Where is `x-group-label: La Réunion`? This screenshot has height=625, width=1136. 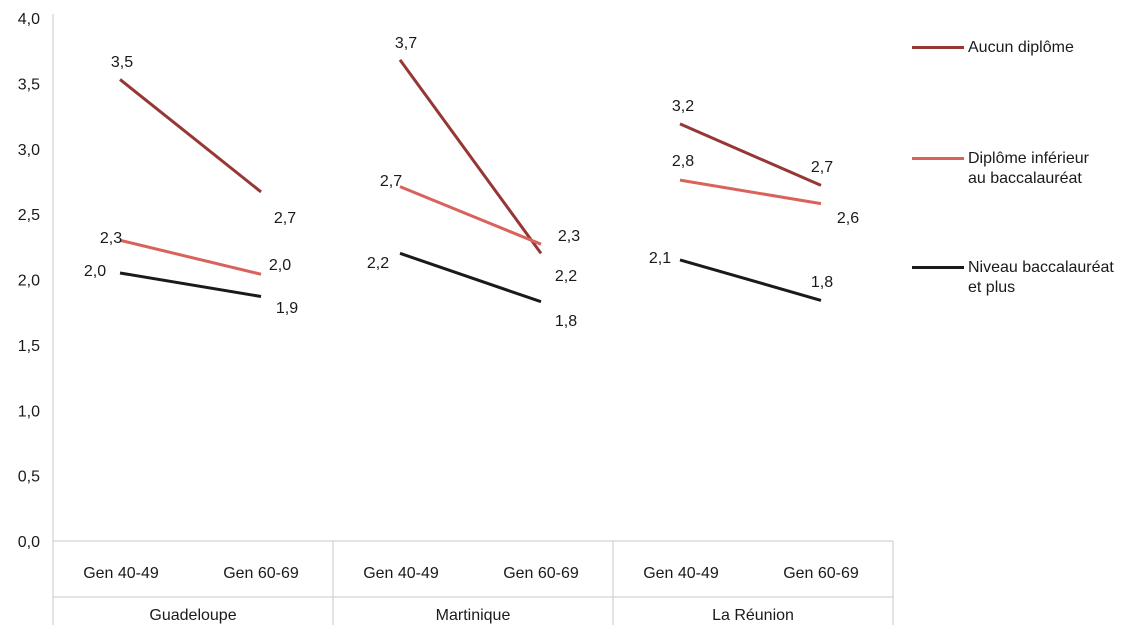
x-group-label: La Réunion is located at coordinates (753, 615).